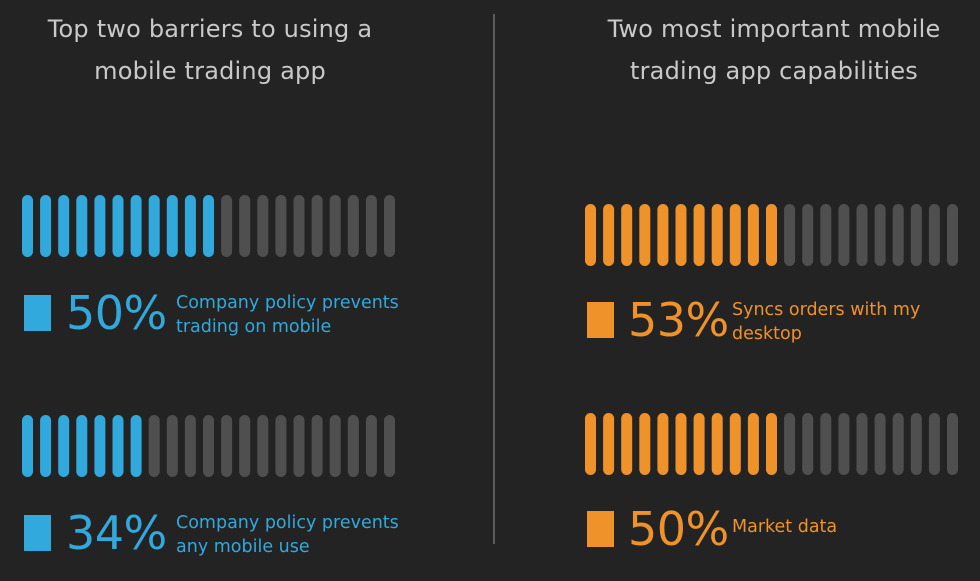 This screenshot has height=581, width=980. What do you see at coordinates (678, 320) in the screenshot?
I see `stat-value: 53%` at bounding box center [678, 320].